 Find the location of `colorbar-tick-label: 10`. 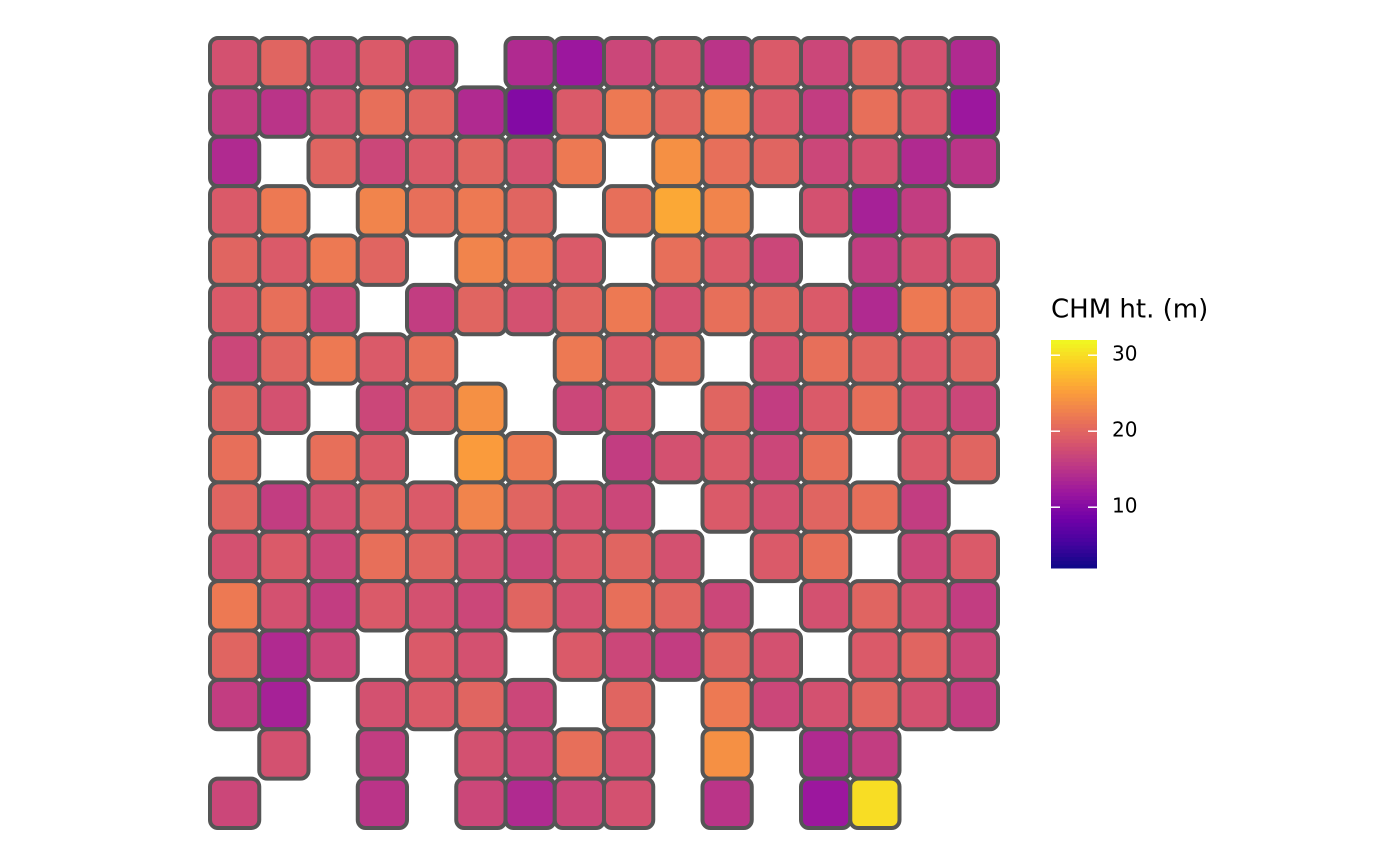

colorbar-tick-label: 10 is located at coordinates (1124, 506).